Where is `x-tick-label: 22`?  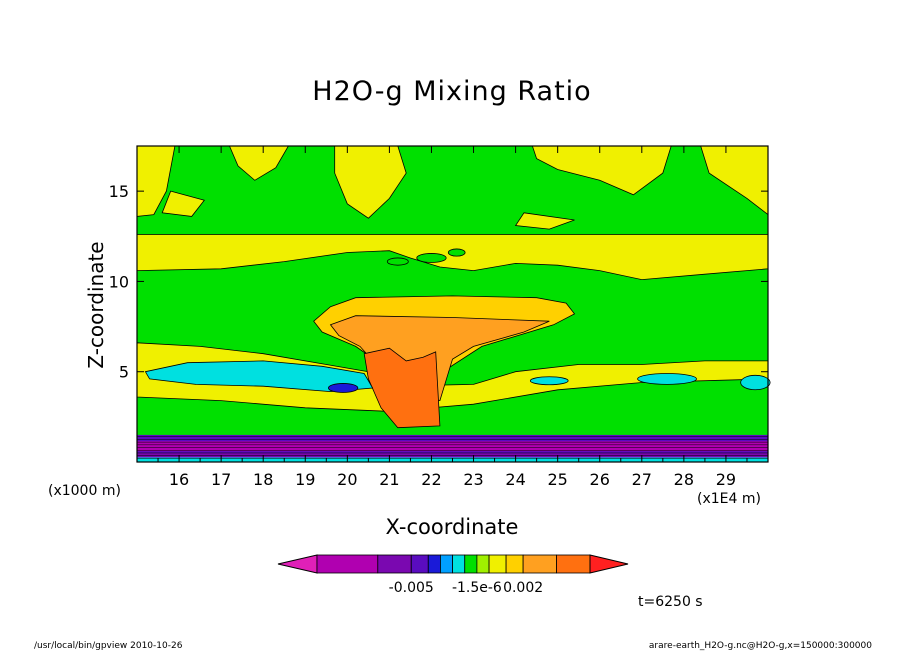
x-tick-label: 22 is located at coordinates (431, 479).